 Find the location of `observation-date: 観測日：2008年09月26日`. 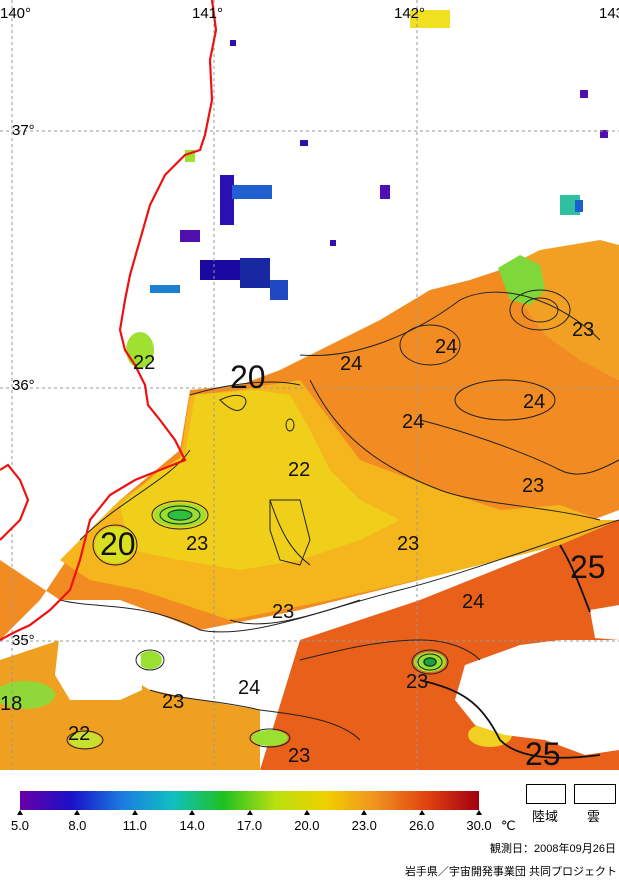

observation-date: 観測日：2008年09月26日 is located at coordinates (553, 849).